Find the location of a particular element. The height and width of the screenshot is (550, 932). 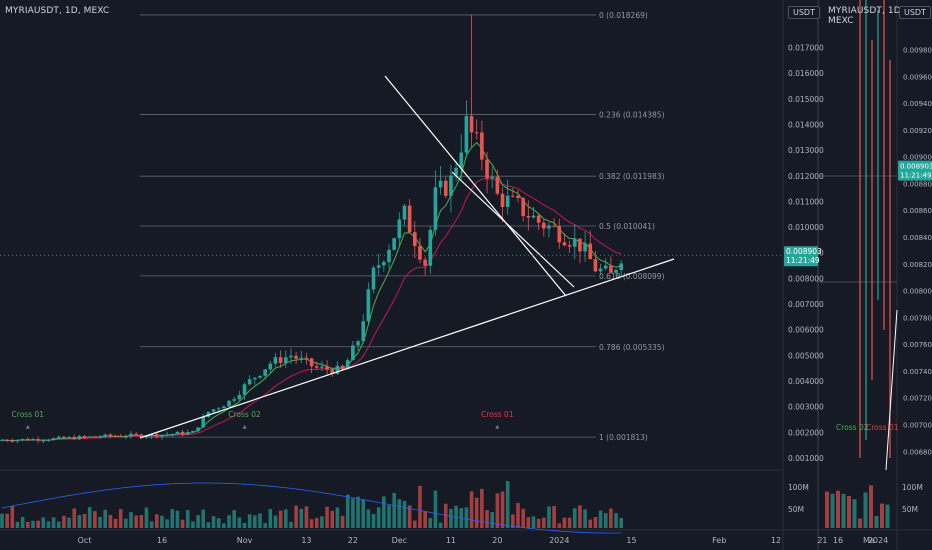

symbol-title-secondary: MYRIAUSDT, 1D, MEXC is located at coordinates (866, 16).